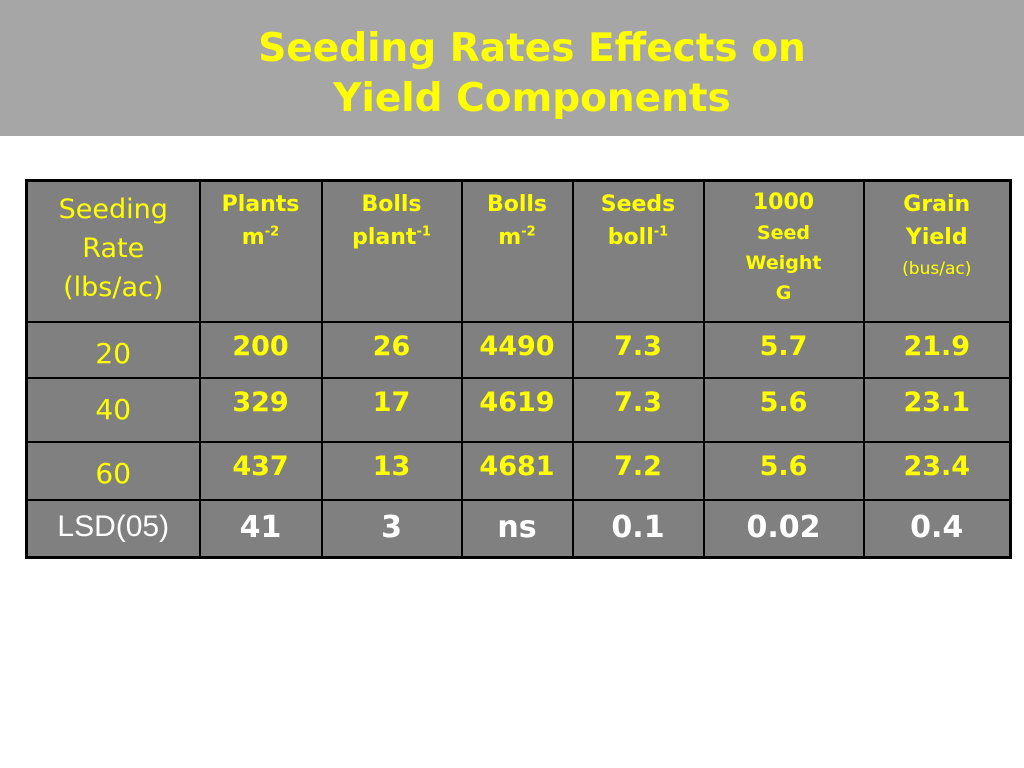 The image size is (1024, 768). I want to click on header-bolls-per-plant-unit: plant-1, so click(391, 237).